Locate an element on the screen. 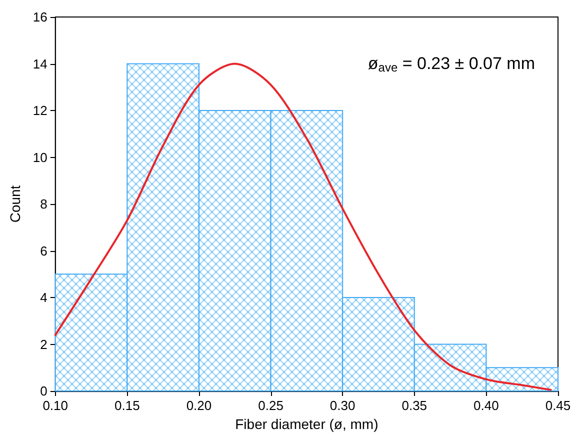 This screenshot has height=446, width=575. y-axis-title: Count is located at coordinates (15, 204).